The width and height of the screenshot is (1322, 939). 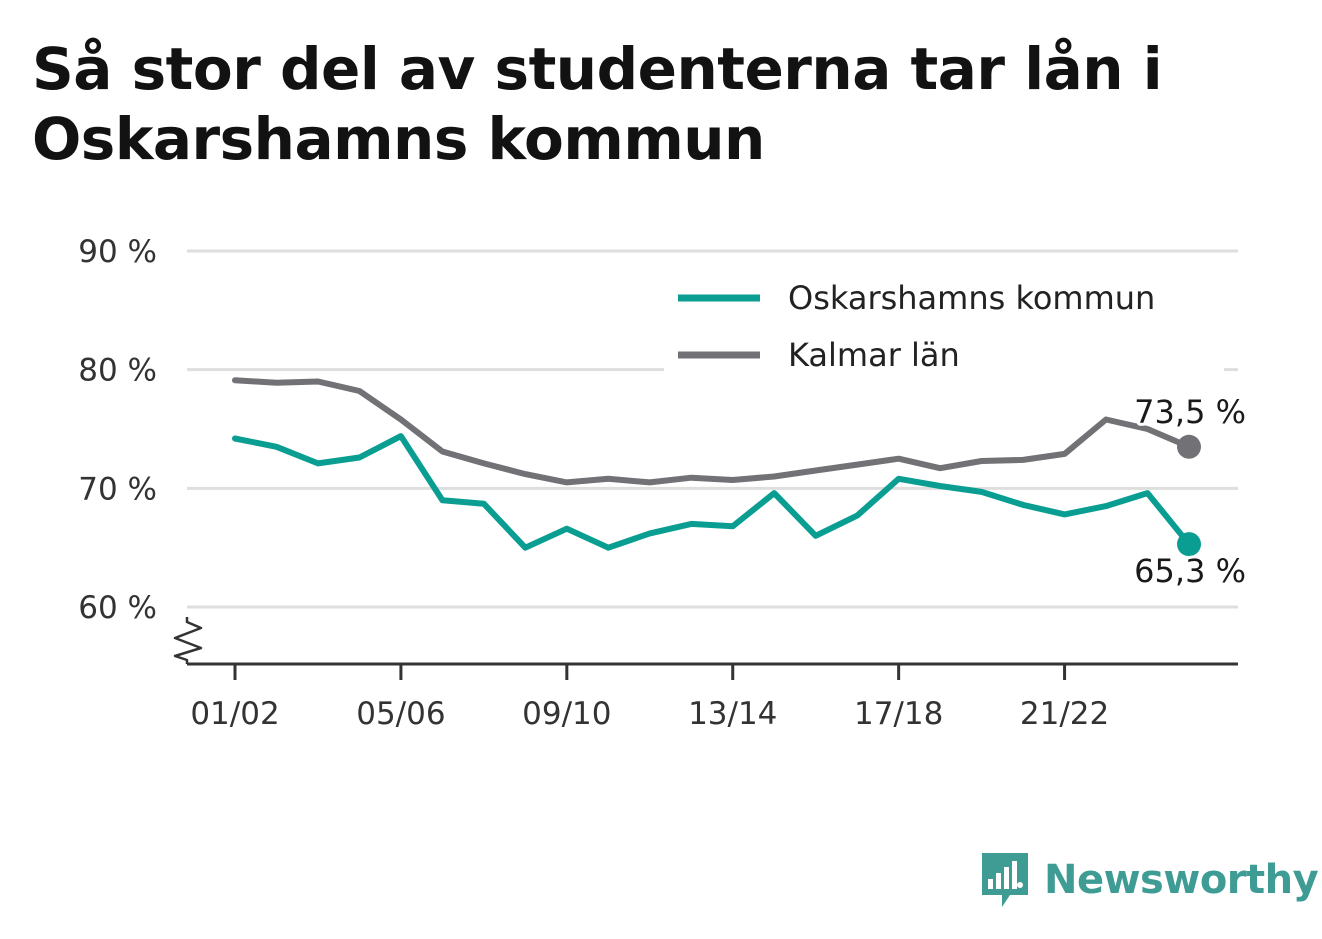 I want to click on newsworthy-bar-chart-icon, so click(x=1005, y=880).